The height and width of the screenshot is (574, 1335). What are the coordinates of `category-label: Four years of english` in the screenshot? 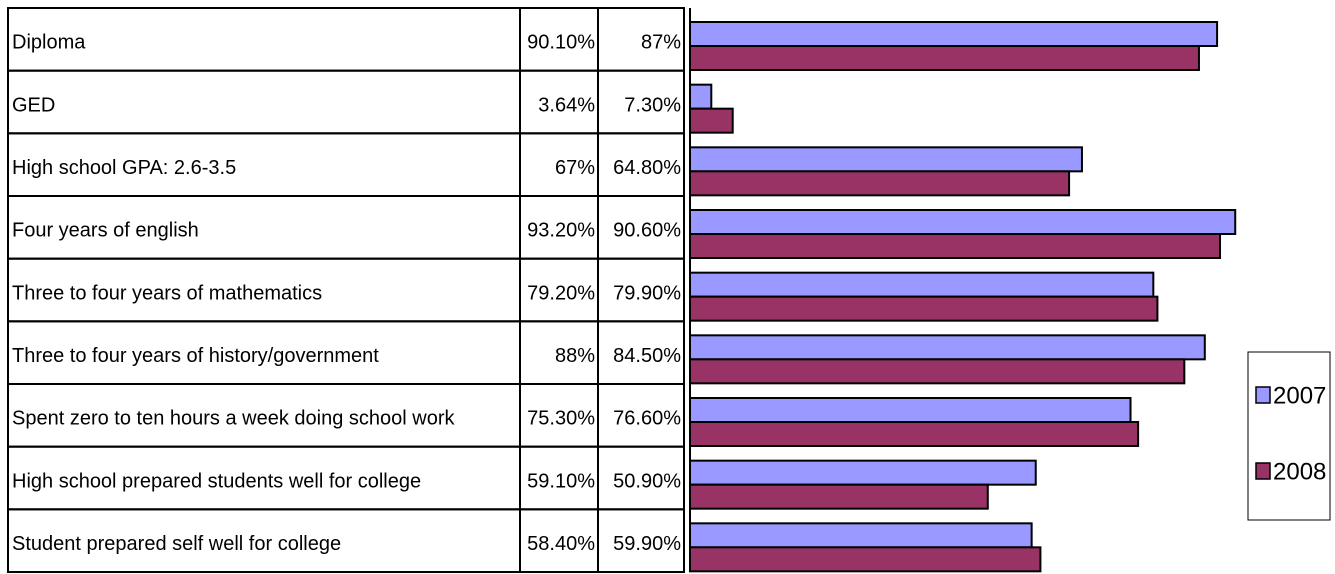 It's located at (105, 231).